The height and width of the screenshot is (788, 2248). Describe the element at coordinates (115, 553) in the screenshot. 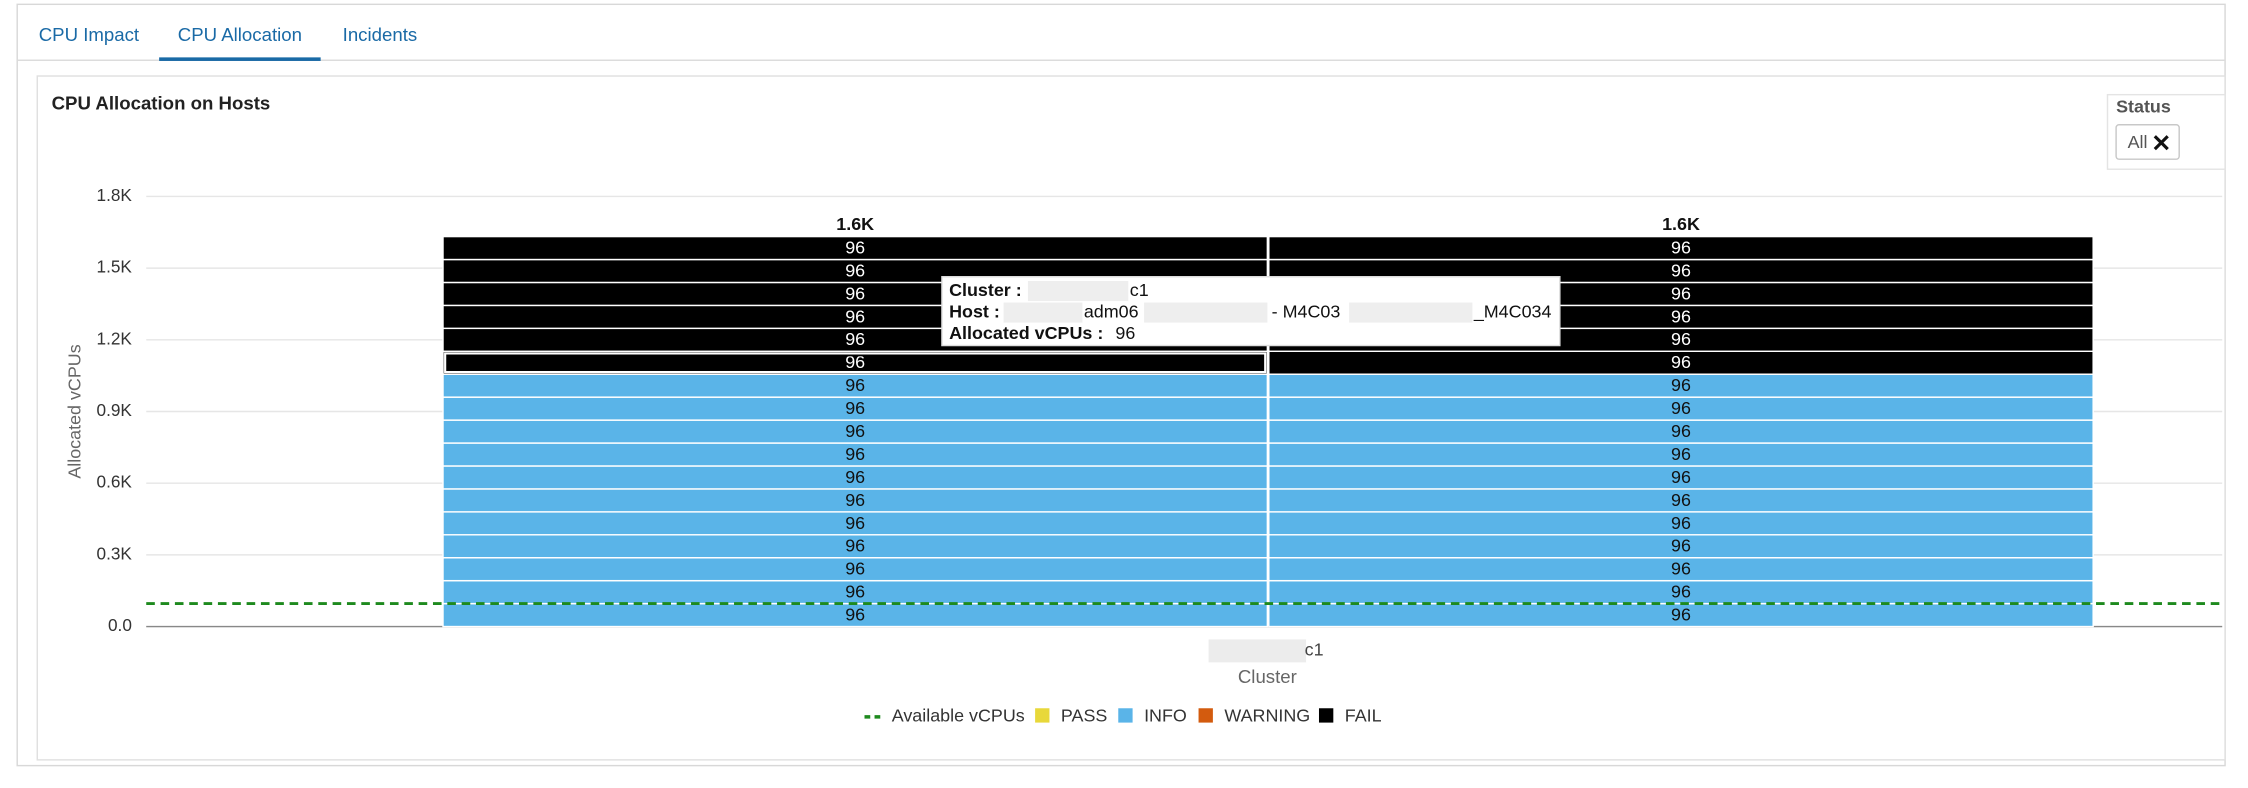

I see `y-tick-label: 0.3K` at that location.